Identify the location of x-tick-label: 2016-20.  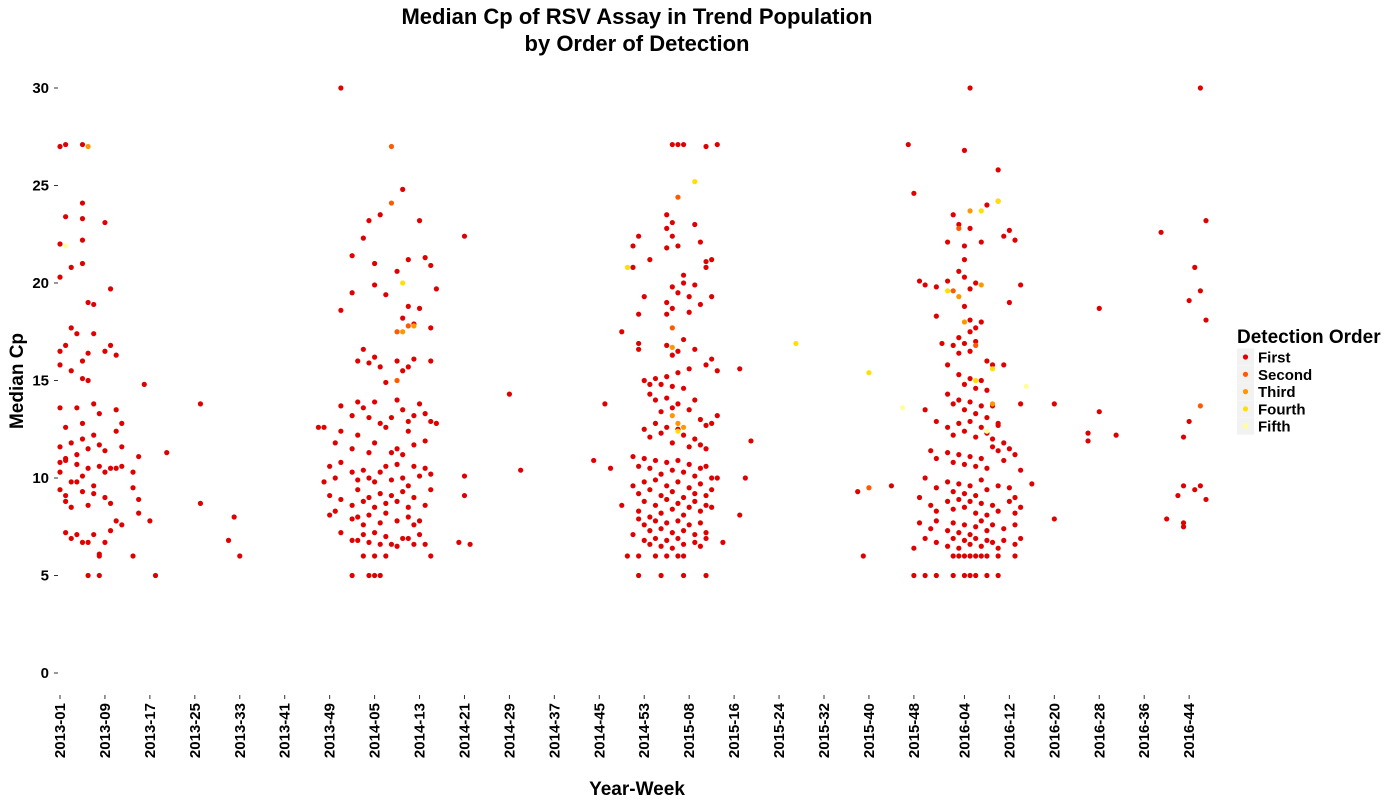
(1054, 730).